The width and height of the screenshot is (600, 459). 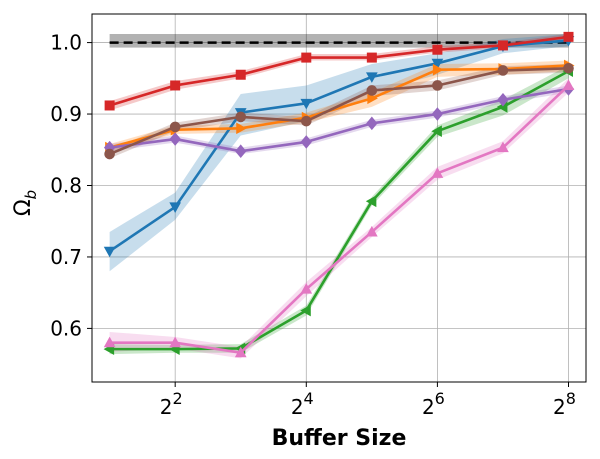 I want to click on y-axis-label-subscript: b, so click(x=31, y=195).